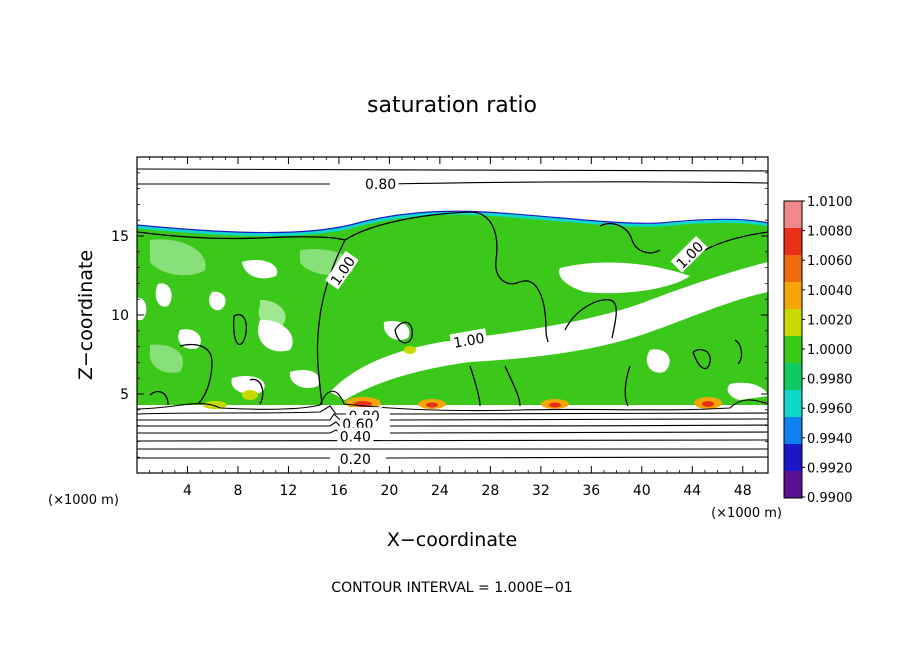 This screenshot has height=654, width=904. What do you see at coordinates (642, 491) in the screenshot?
I see `x-tick-label: 40` at bounding box center [642, 491].